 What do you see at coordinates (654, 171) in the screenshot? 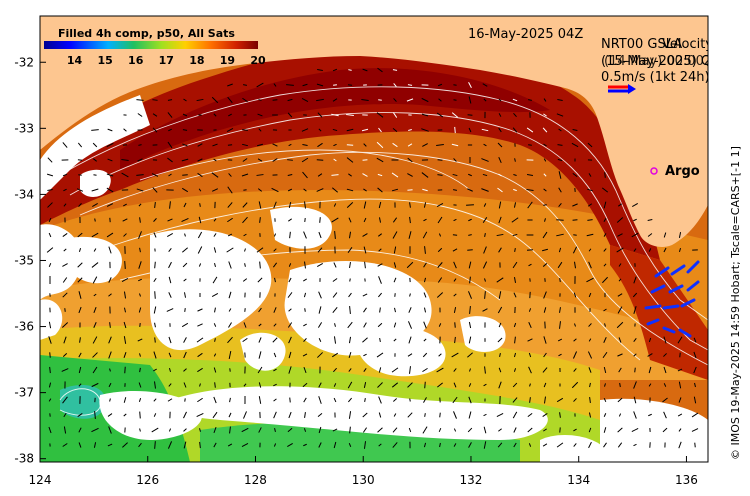
I see `argo-float-marker` at bounding box center [654, 171].